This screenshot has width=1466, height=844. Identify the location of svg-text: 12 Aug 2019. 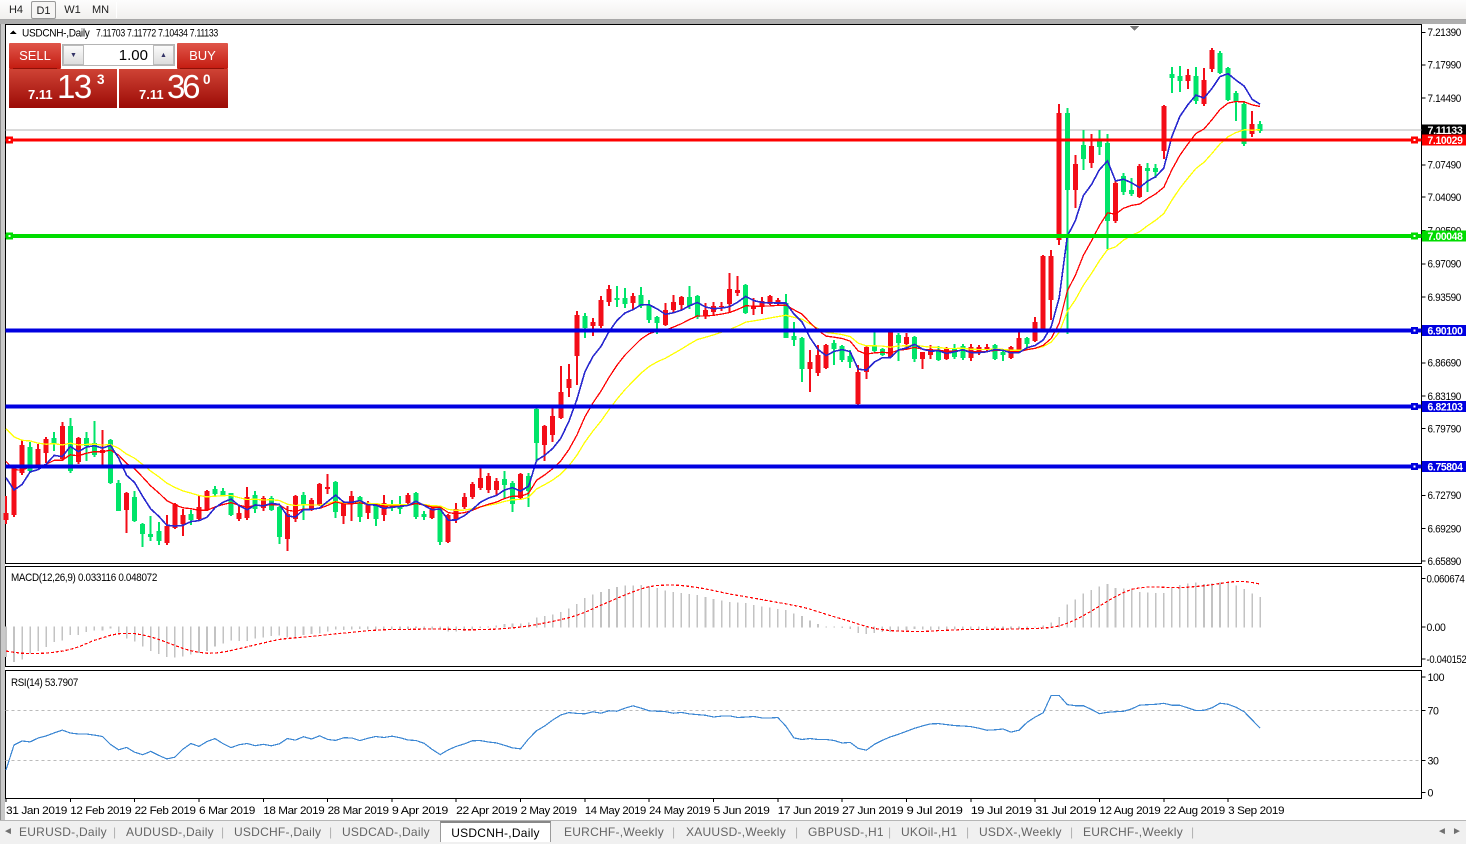
(1129, 811).